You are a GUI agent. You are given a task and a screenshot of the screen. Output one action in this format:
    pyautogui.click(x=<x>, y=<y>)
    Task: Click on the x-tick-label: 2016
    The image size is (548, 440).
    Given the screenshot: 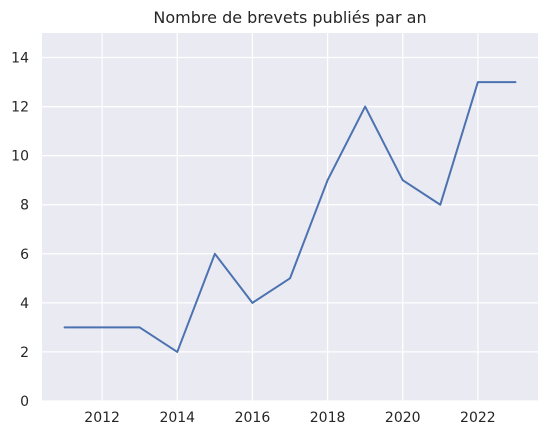 What is the action you would take?
    pyautogui.click(x=253, y=418)
    